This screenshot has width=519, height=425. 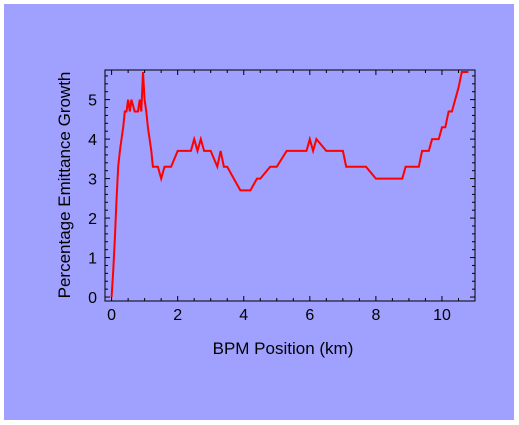 What do you see at coordinates (283, 348) in the screenshot?
I see `x-axis-title: BPM Position (km)` at bounding box center [283, 348].